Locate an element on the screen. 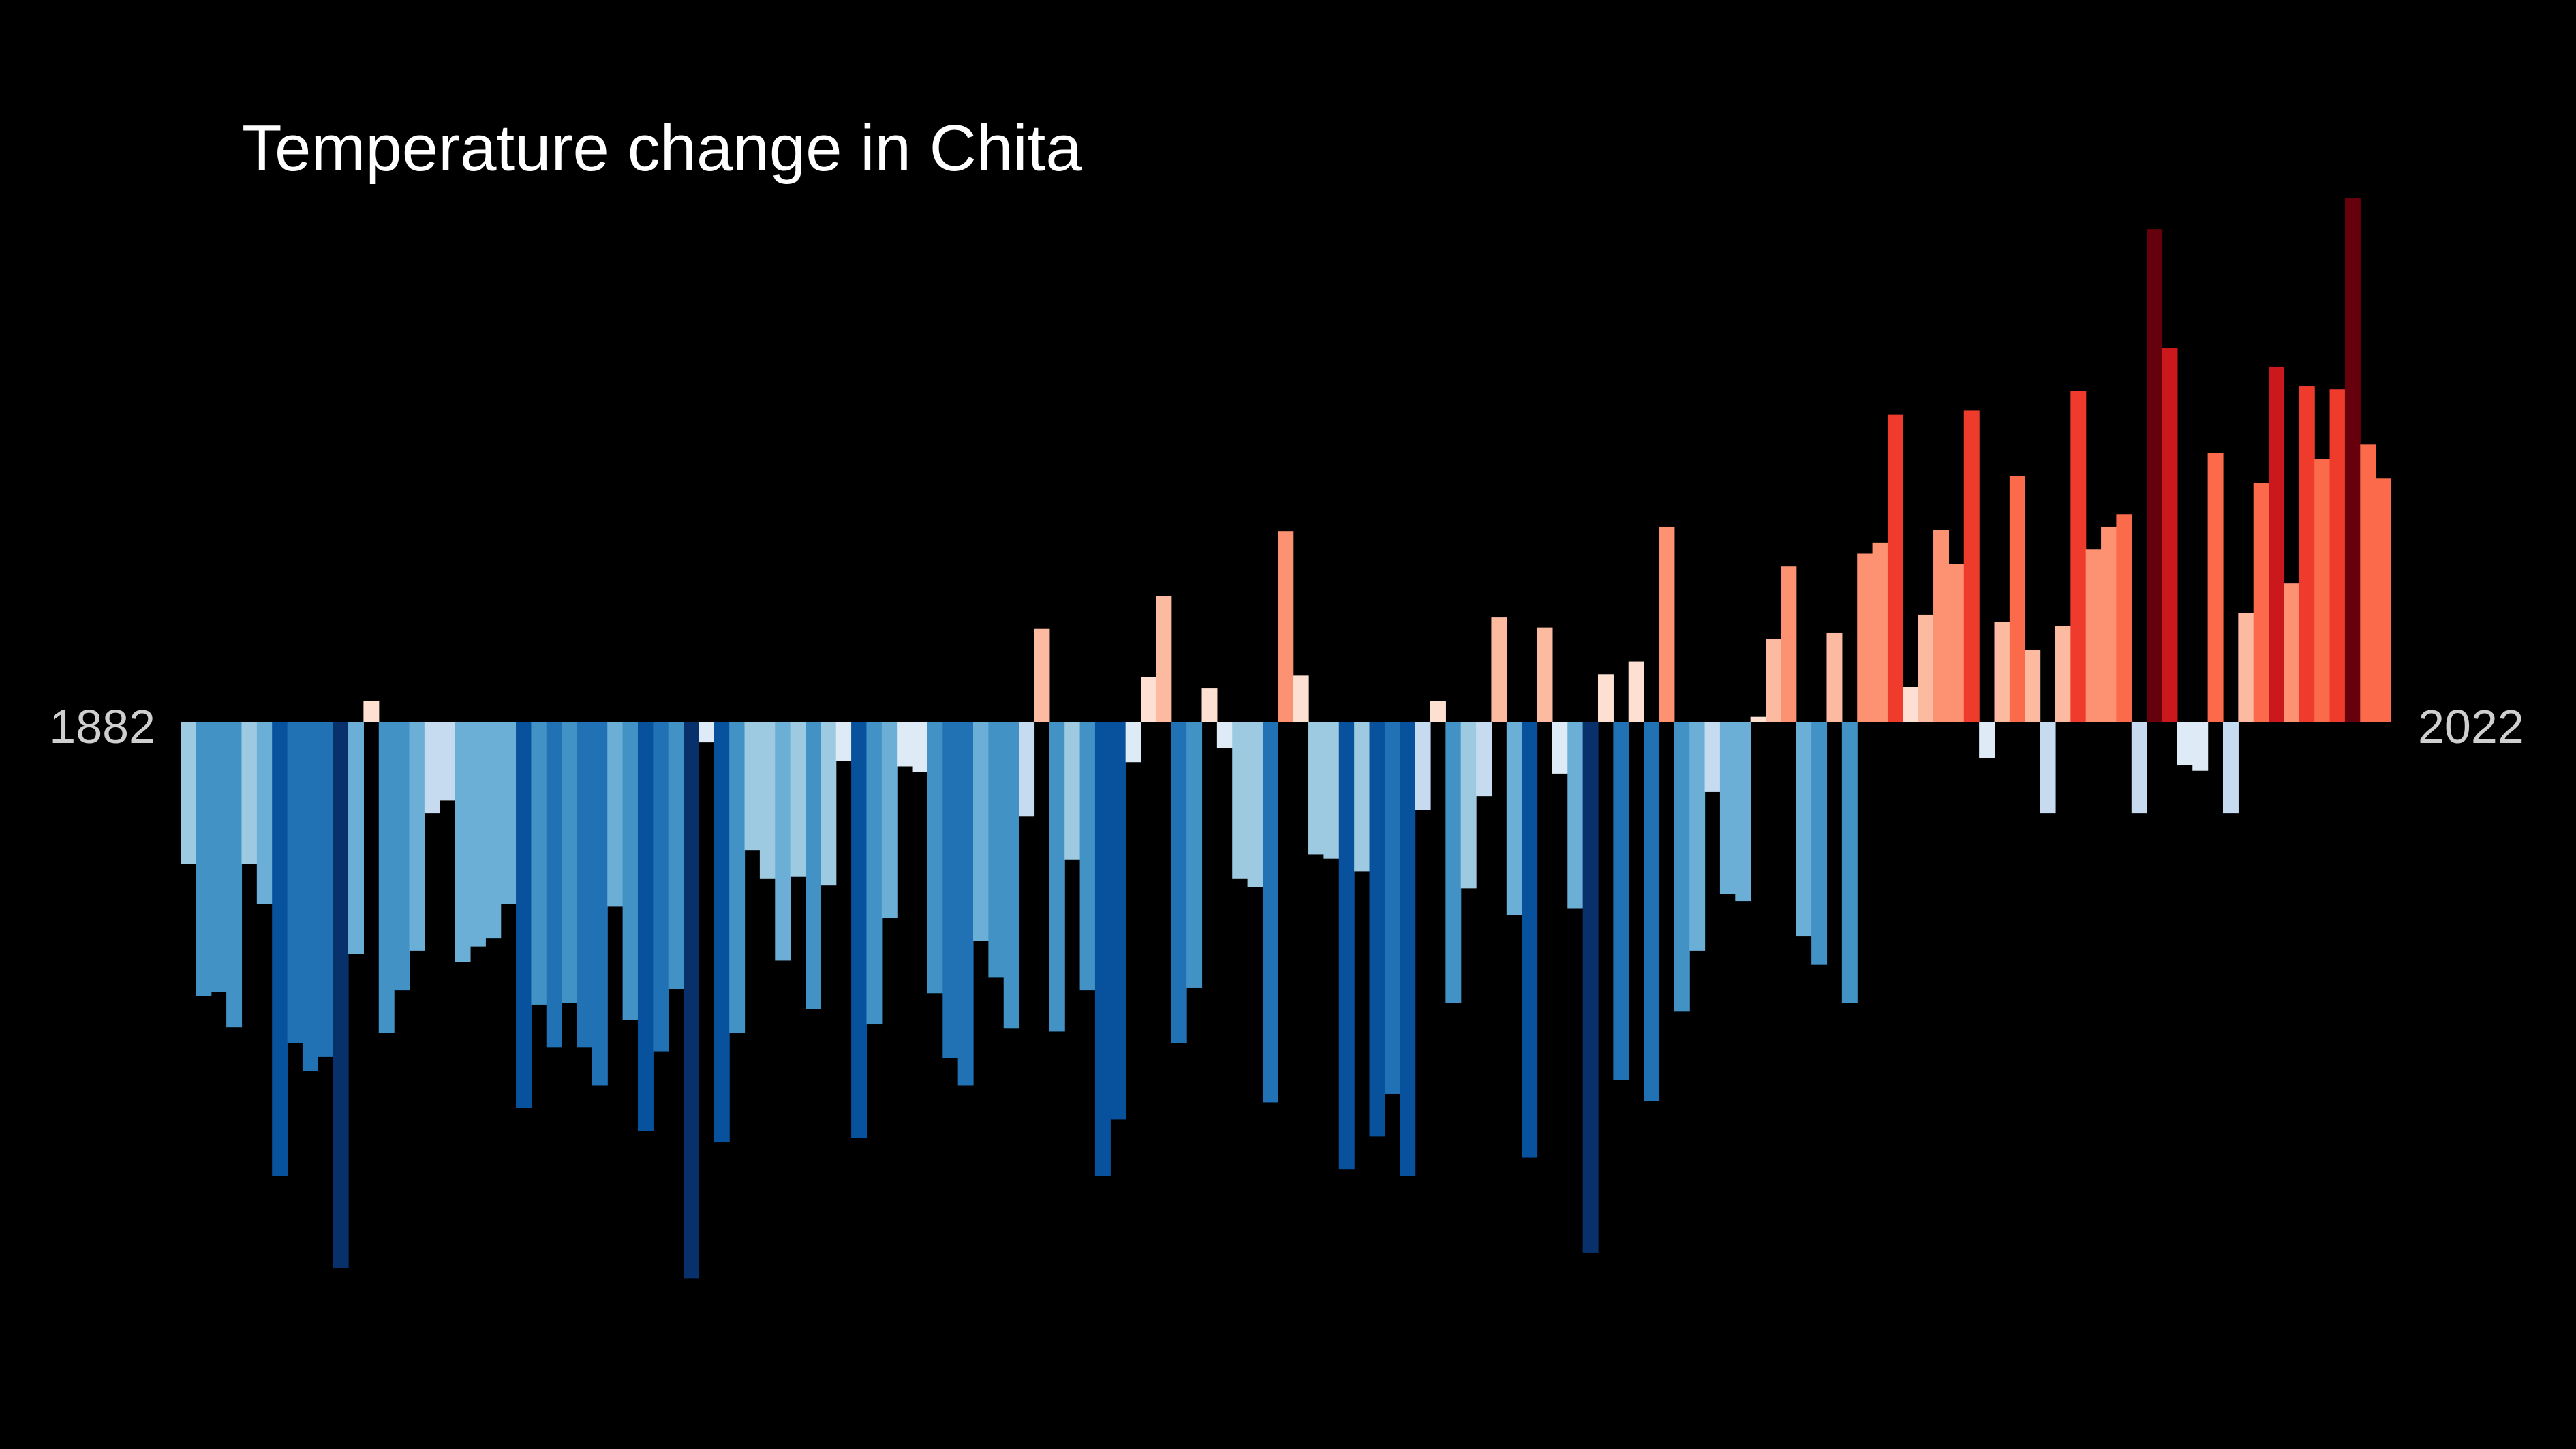  bar-1976 is located at coordinates (1621, 901).